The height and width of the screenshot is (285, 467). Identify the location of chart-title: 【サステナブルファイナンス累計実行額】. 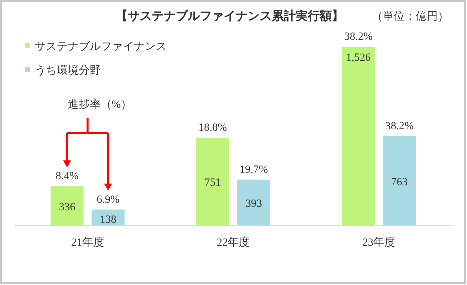
(230, 16).